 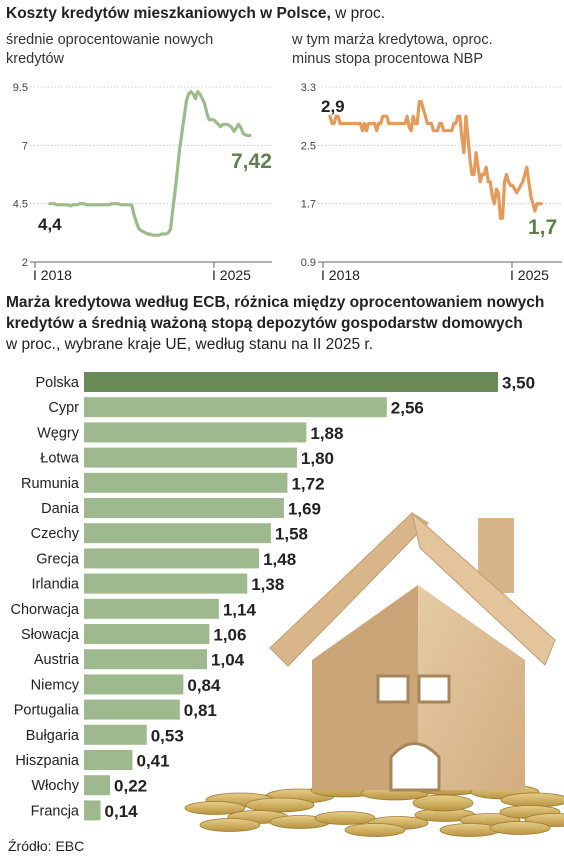 What do you see at coordinates (279, 559) in the screenshot?
I see `bar-value-label: 1,48` at bounding box center [279, 559].